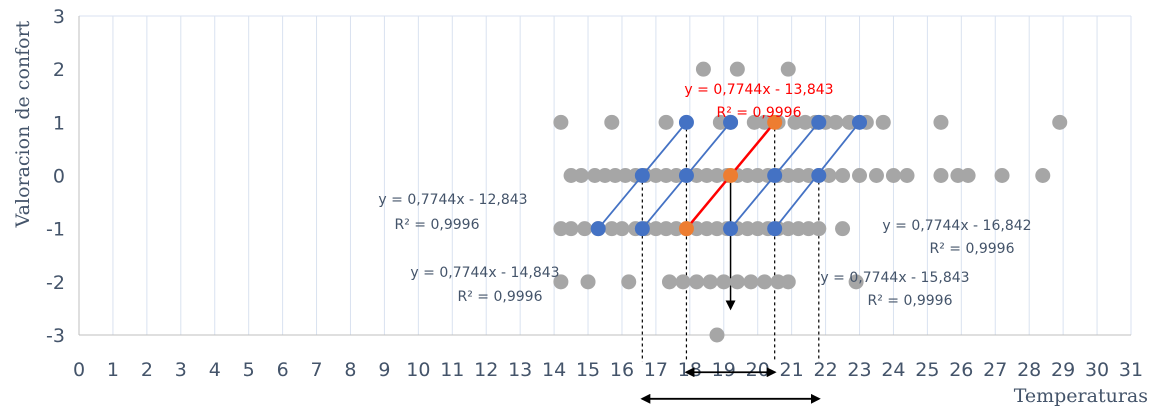  What do you see at coordinates (484, 273) in the screenshot?
I see `equation-label: y = 0,7744x - 14,843` at bounding box center [484, 273].